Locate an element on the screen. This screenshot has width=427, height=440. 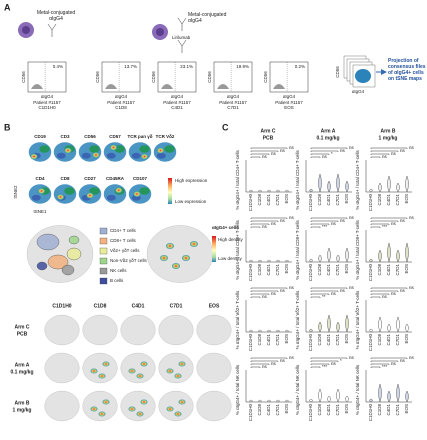
legend-label: NK cells is located at coordinates (118, 270).